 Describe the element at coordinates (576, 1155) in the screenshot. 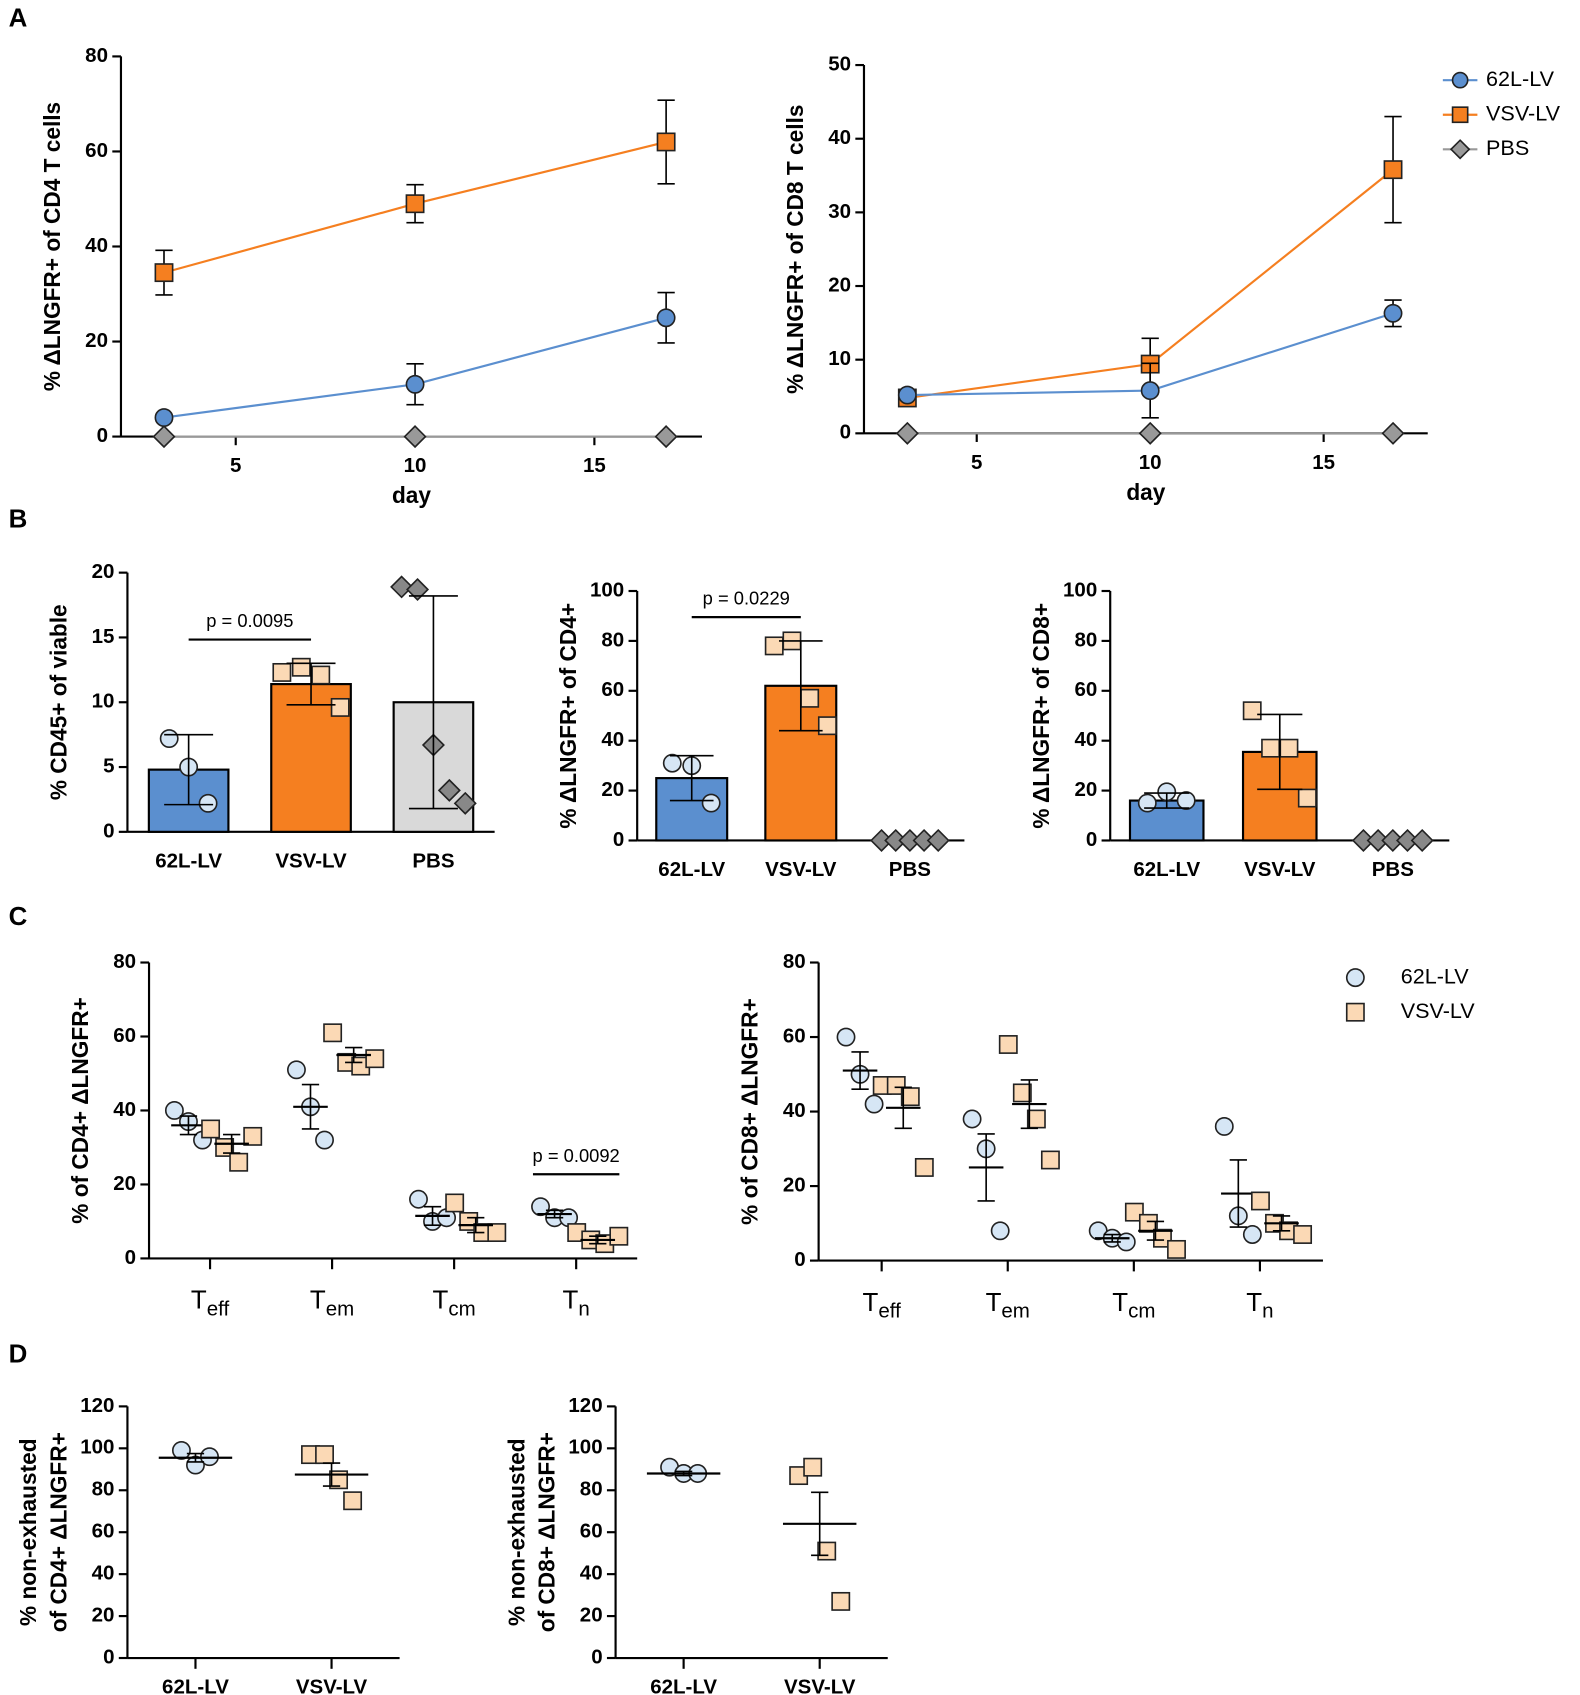

I see `annotation: p = 0.0092` at that location.